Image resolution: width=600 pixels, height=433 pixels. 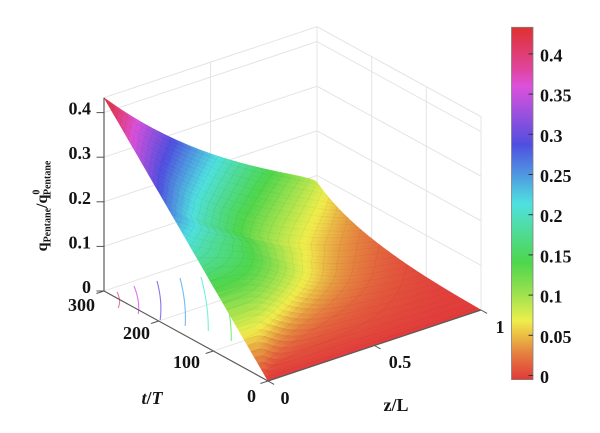 I want to click on svg-text: 100, so click(x=186, y=362).